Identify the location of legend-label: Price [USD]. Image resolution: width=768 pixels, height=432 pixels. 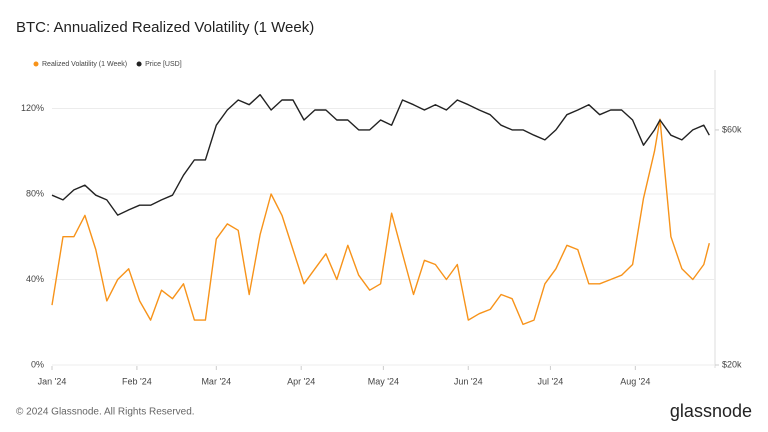
(163, 64).